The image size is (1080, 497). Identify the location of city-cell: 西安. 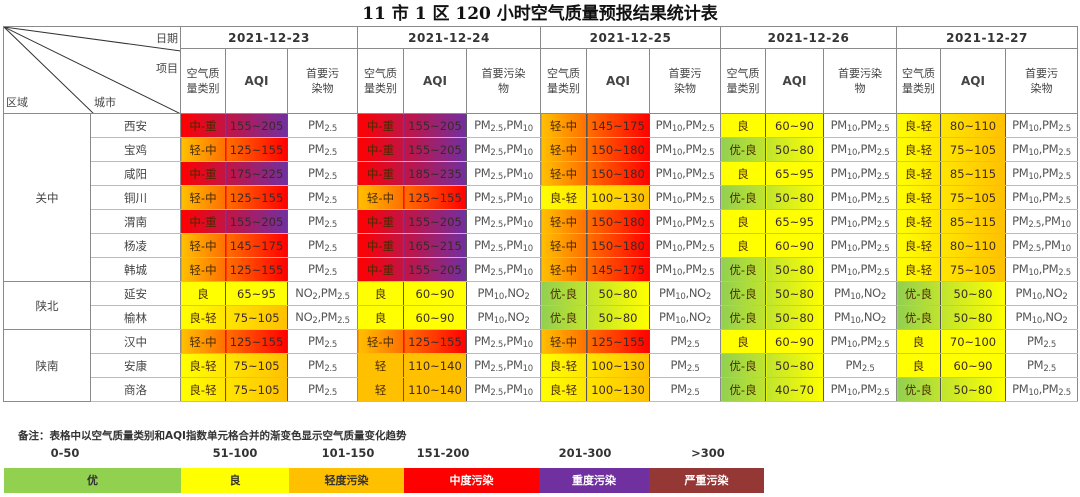
(135, 125).